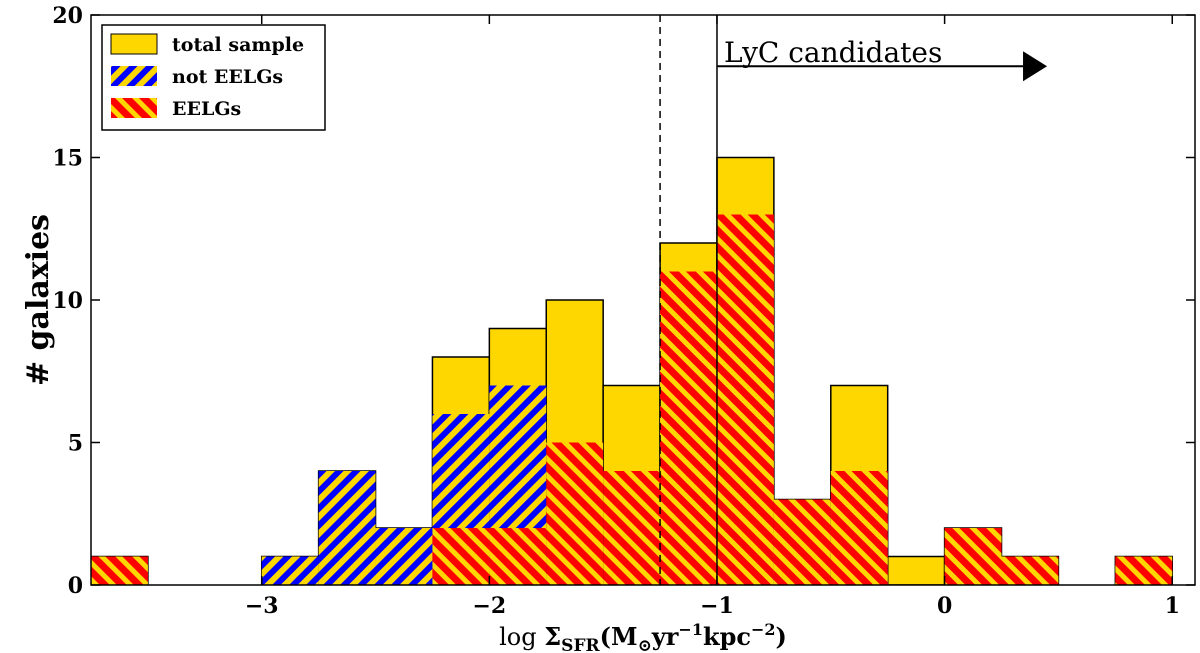  Describe the element at coordinates (67, 16) in the screenshot. I see `y-tick-label: 20` at that location.